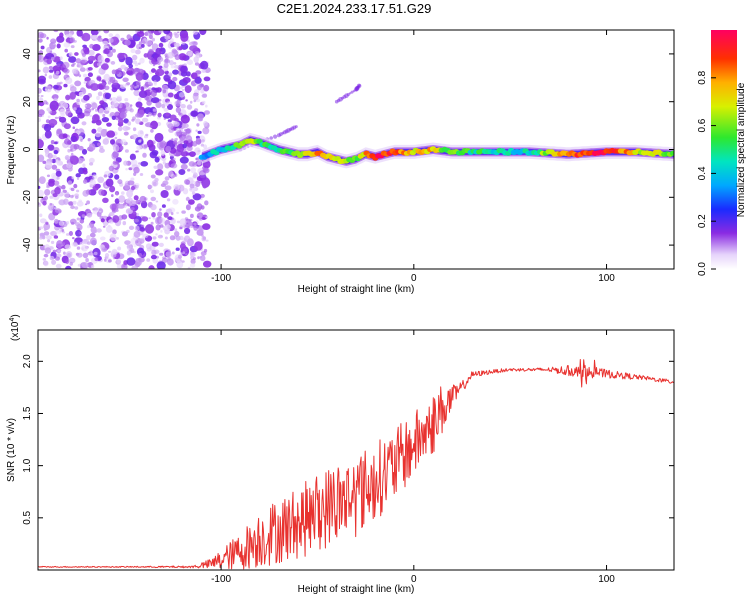 This screenshot has height=600, width=750. What do you see at coordinates (671, 153) in the screenshot?
I see `ridge-segment` at bounding box center [671, 153].